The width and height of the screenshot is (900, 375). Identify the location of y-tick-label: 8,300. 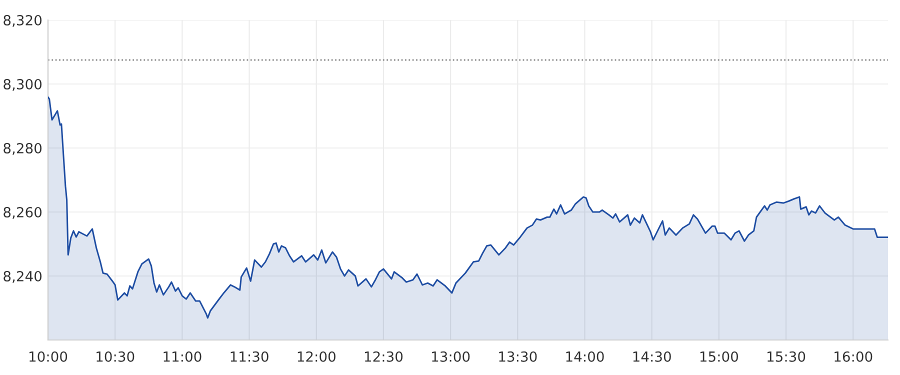
(23, 84).